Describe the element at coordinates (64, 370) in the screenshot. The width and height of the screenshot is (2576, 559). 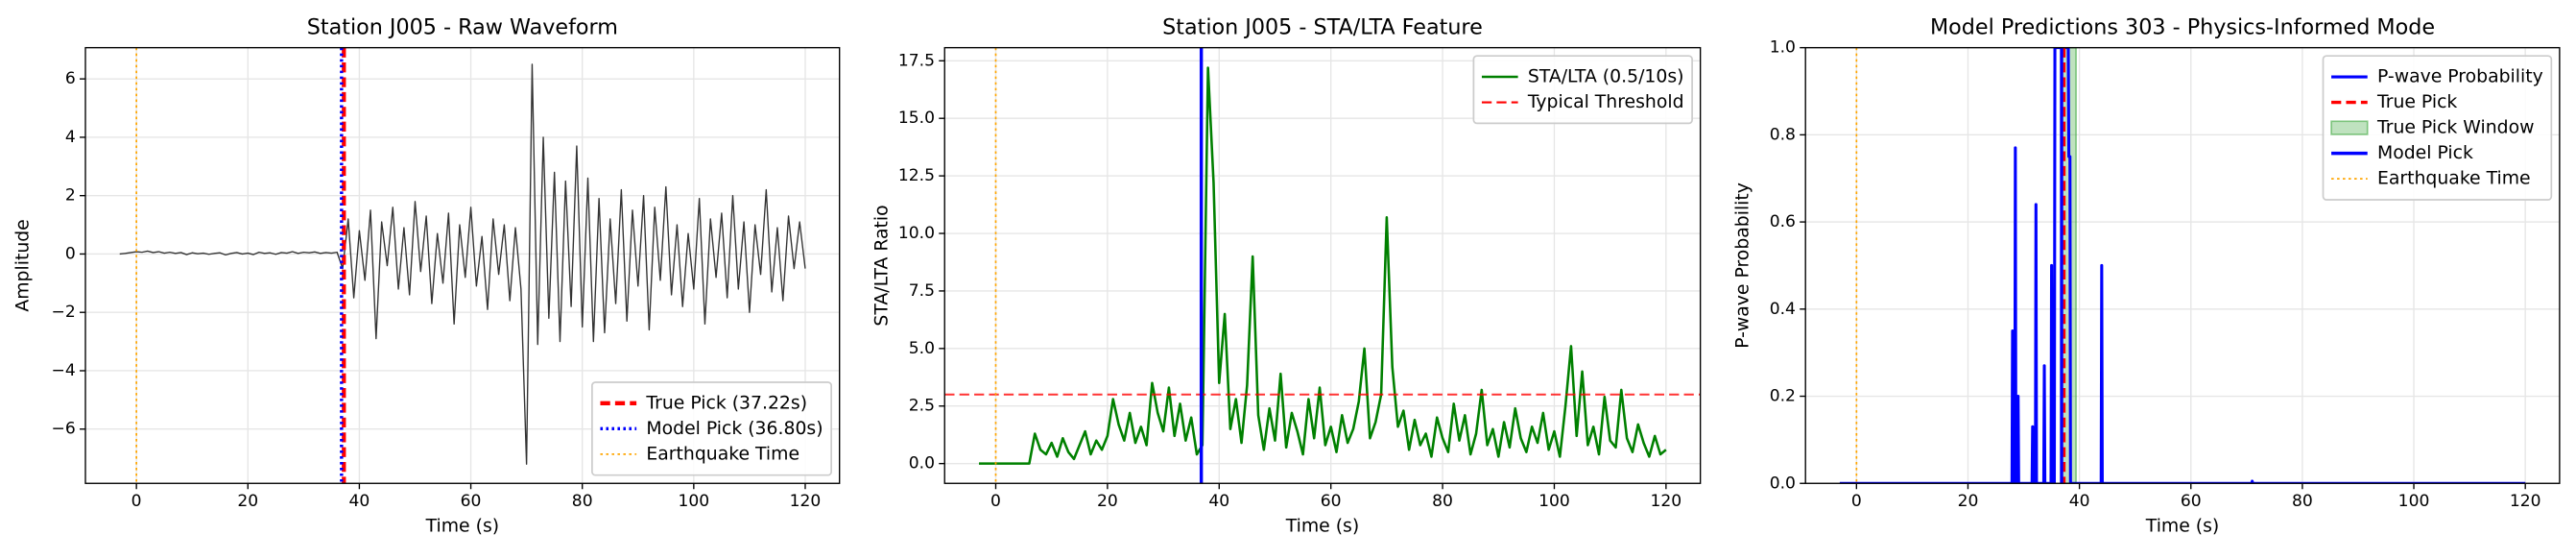
I see `y-tick-label: −4` at that location.